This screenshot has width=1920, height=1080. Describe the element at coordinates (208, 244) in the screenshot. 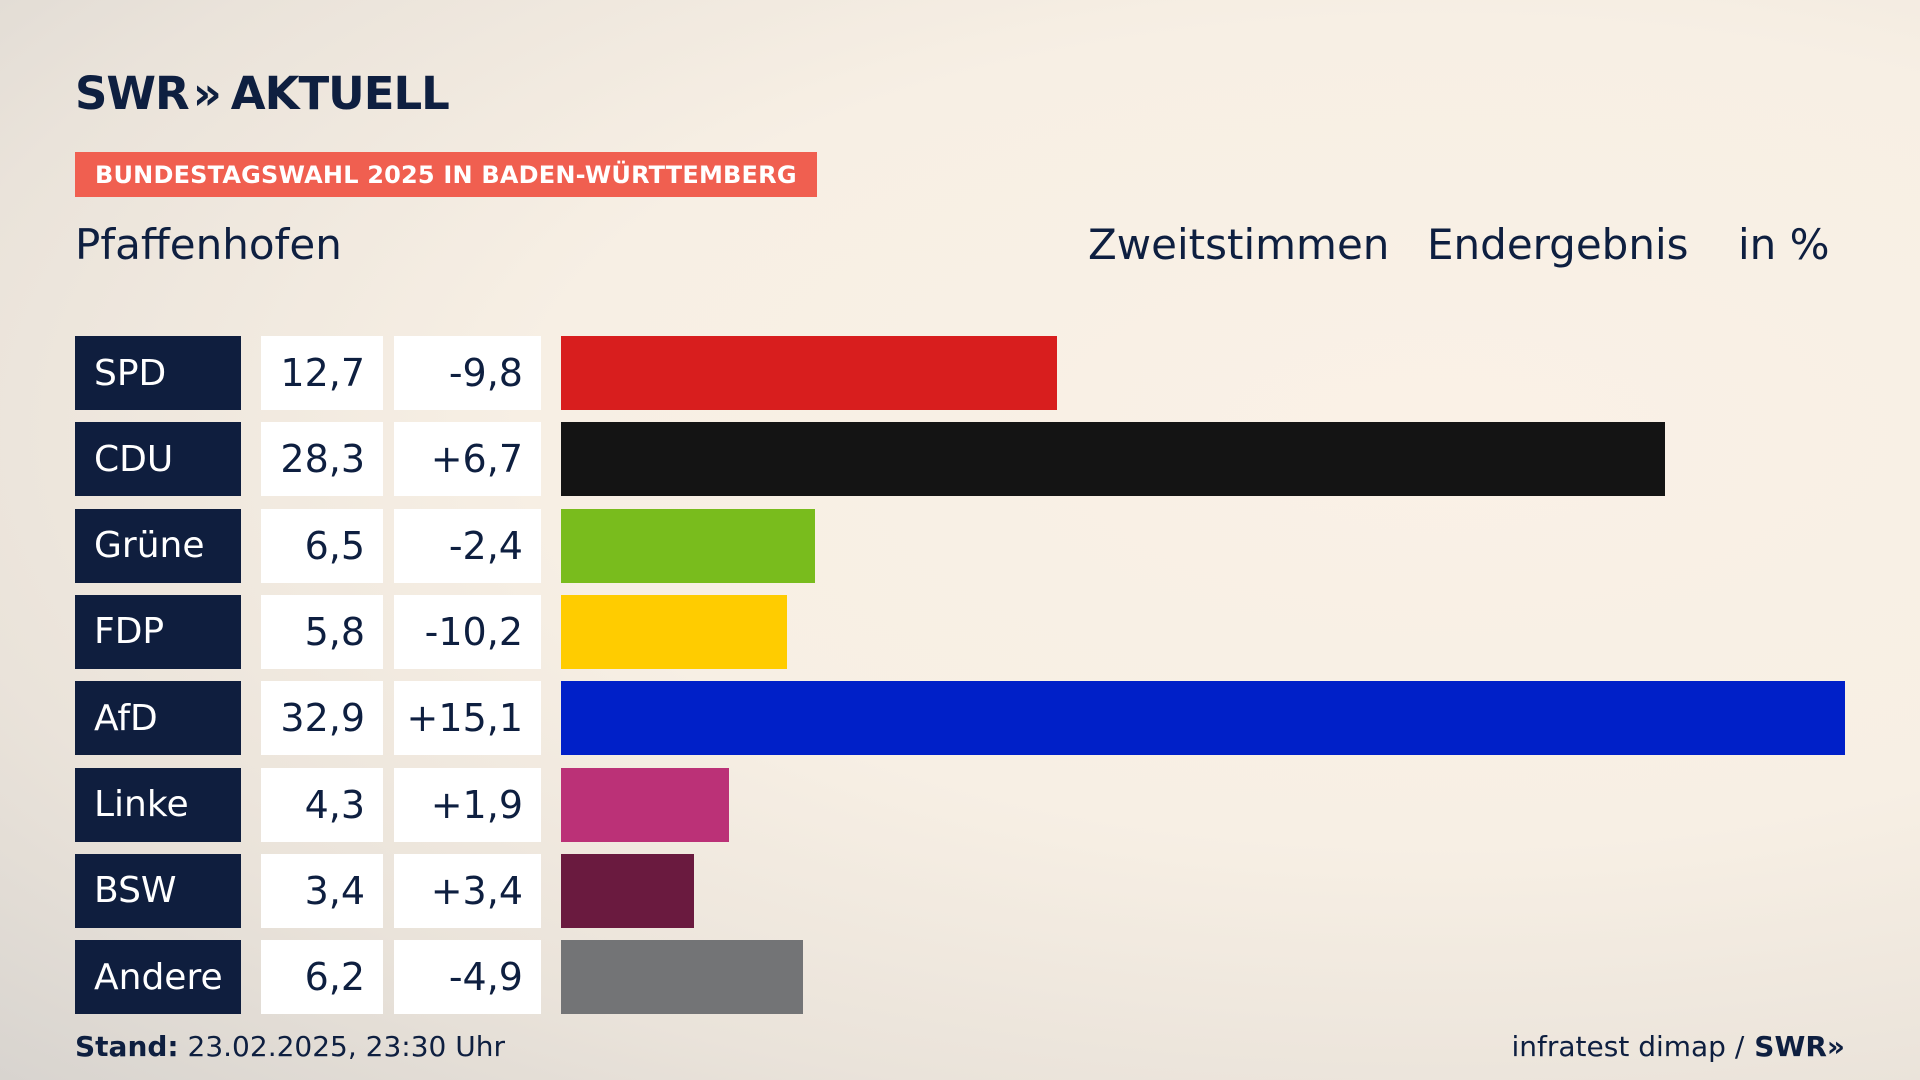

I see `place-title: Pfaffenhofen` at that location.